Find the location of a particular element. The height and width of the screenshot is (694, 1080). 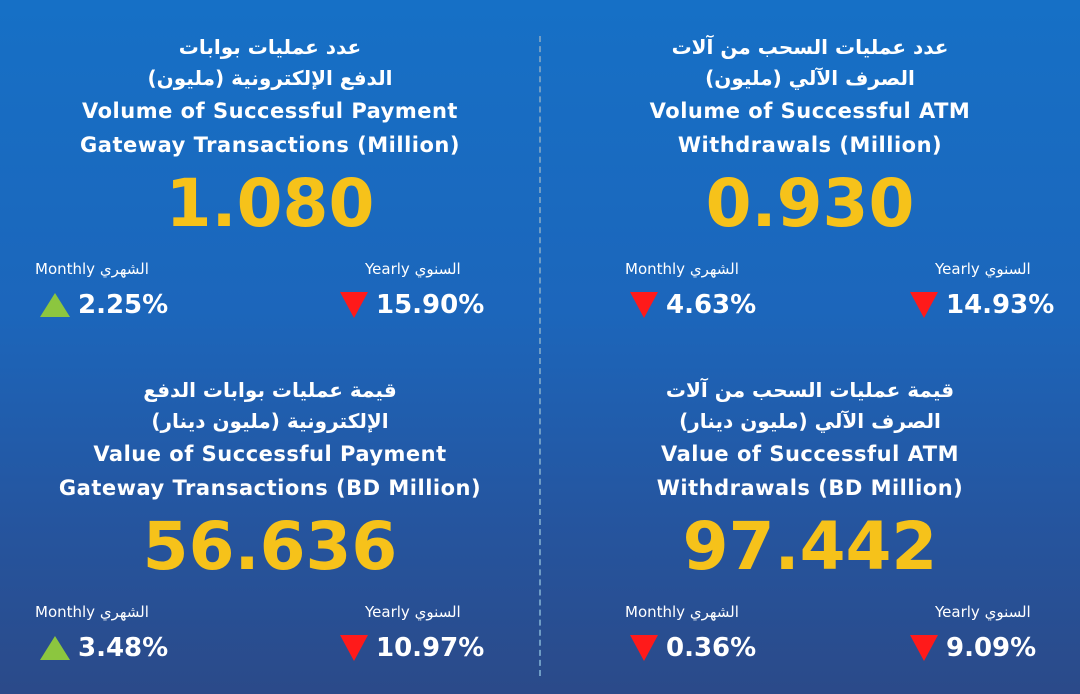

yearly-change: 14.93% is located at coordinates (982, 305).